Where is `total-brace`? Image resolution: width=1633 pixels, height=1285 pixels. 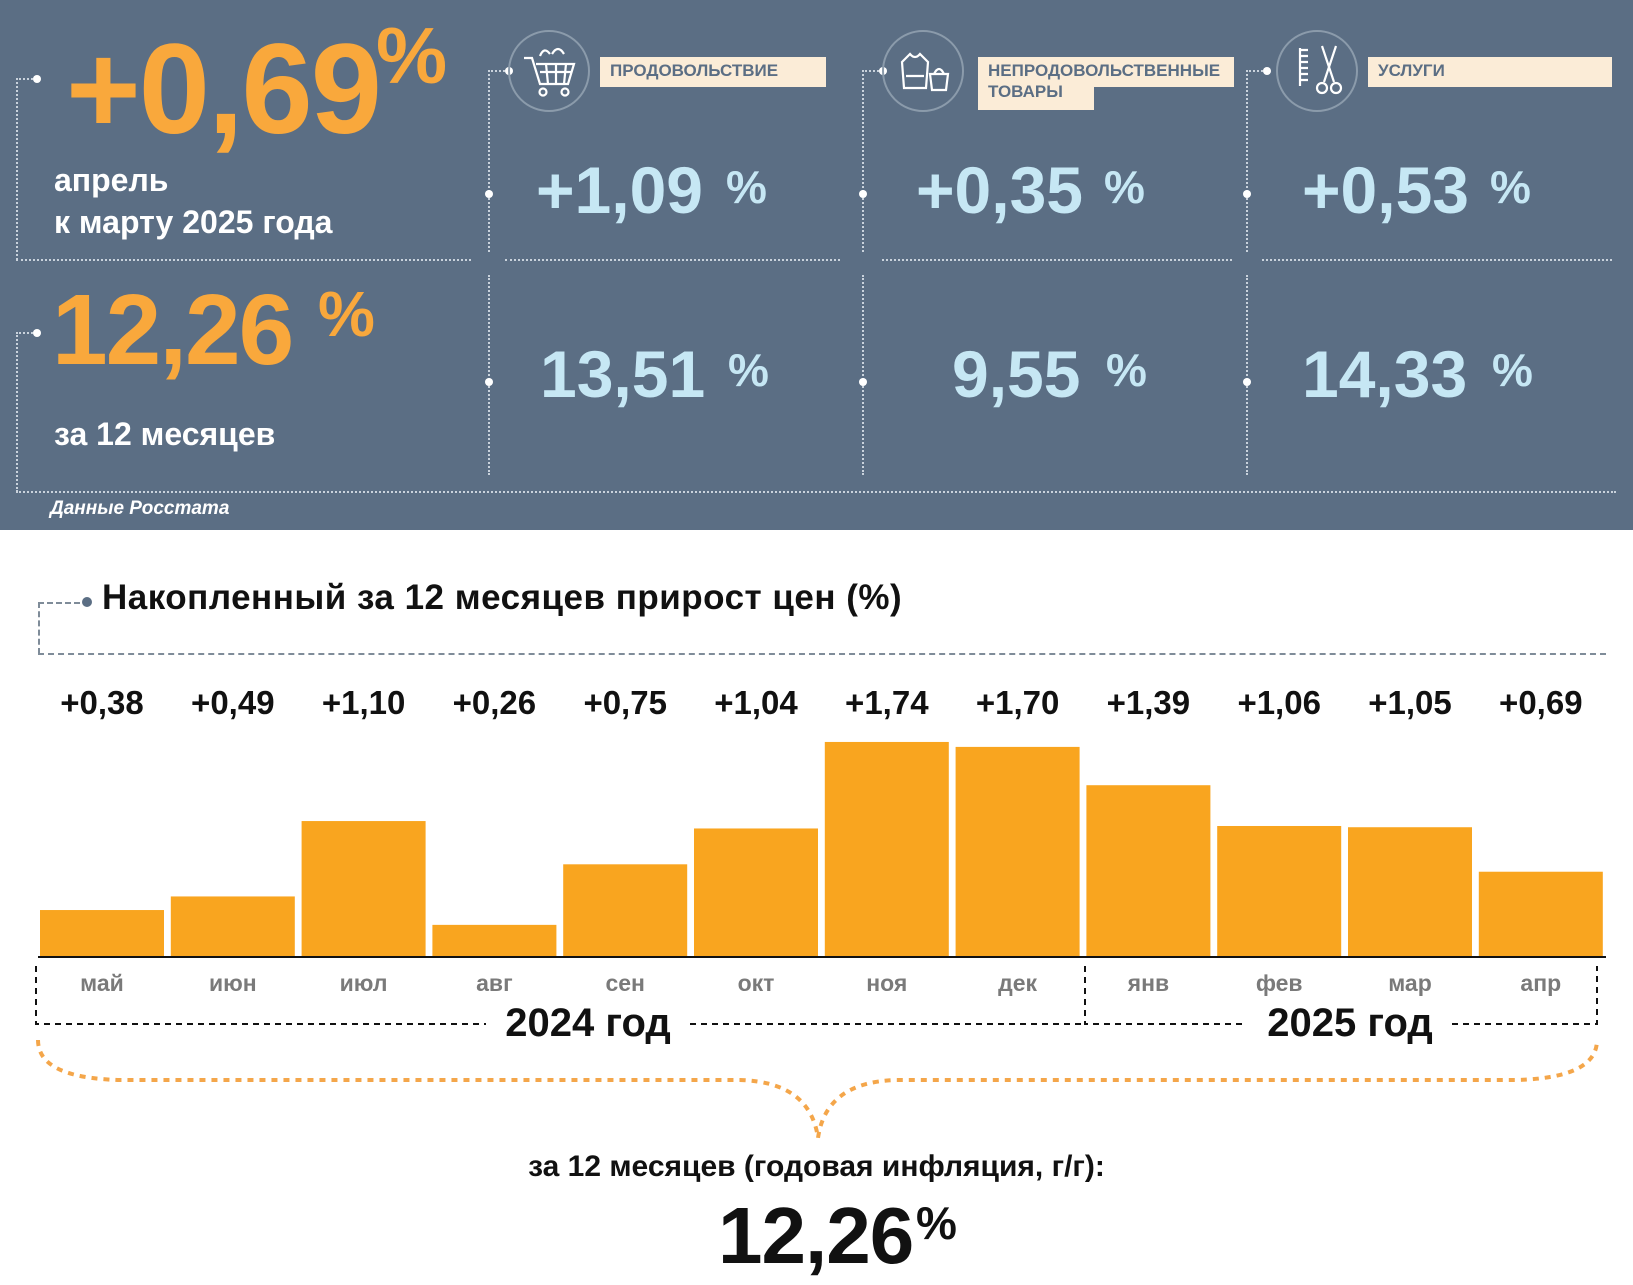
total-brace is located at coordinates (817, 1089).